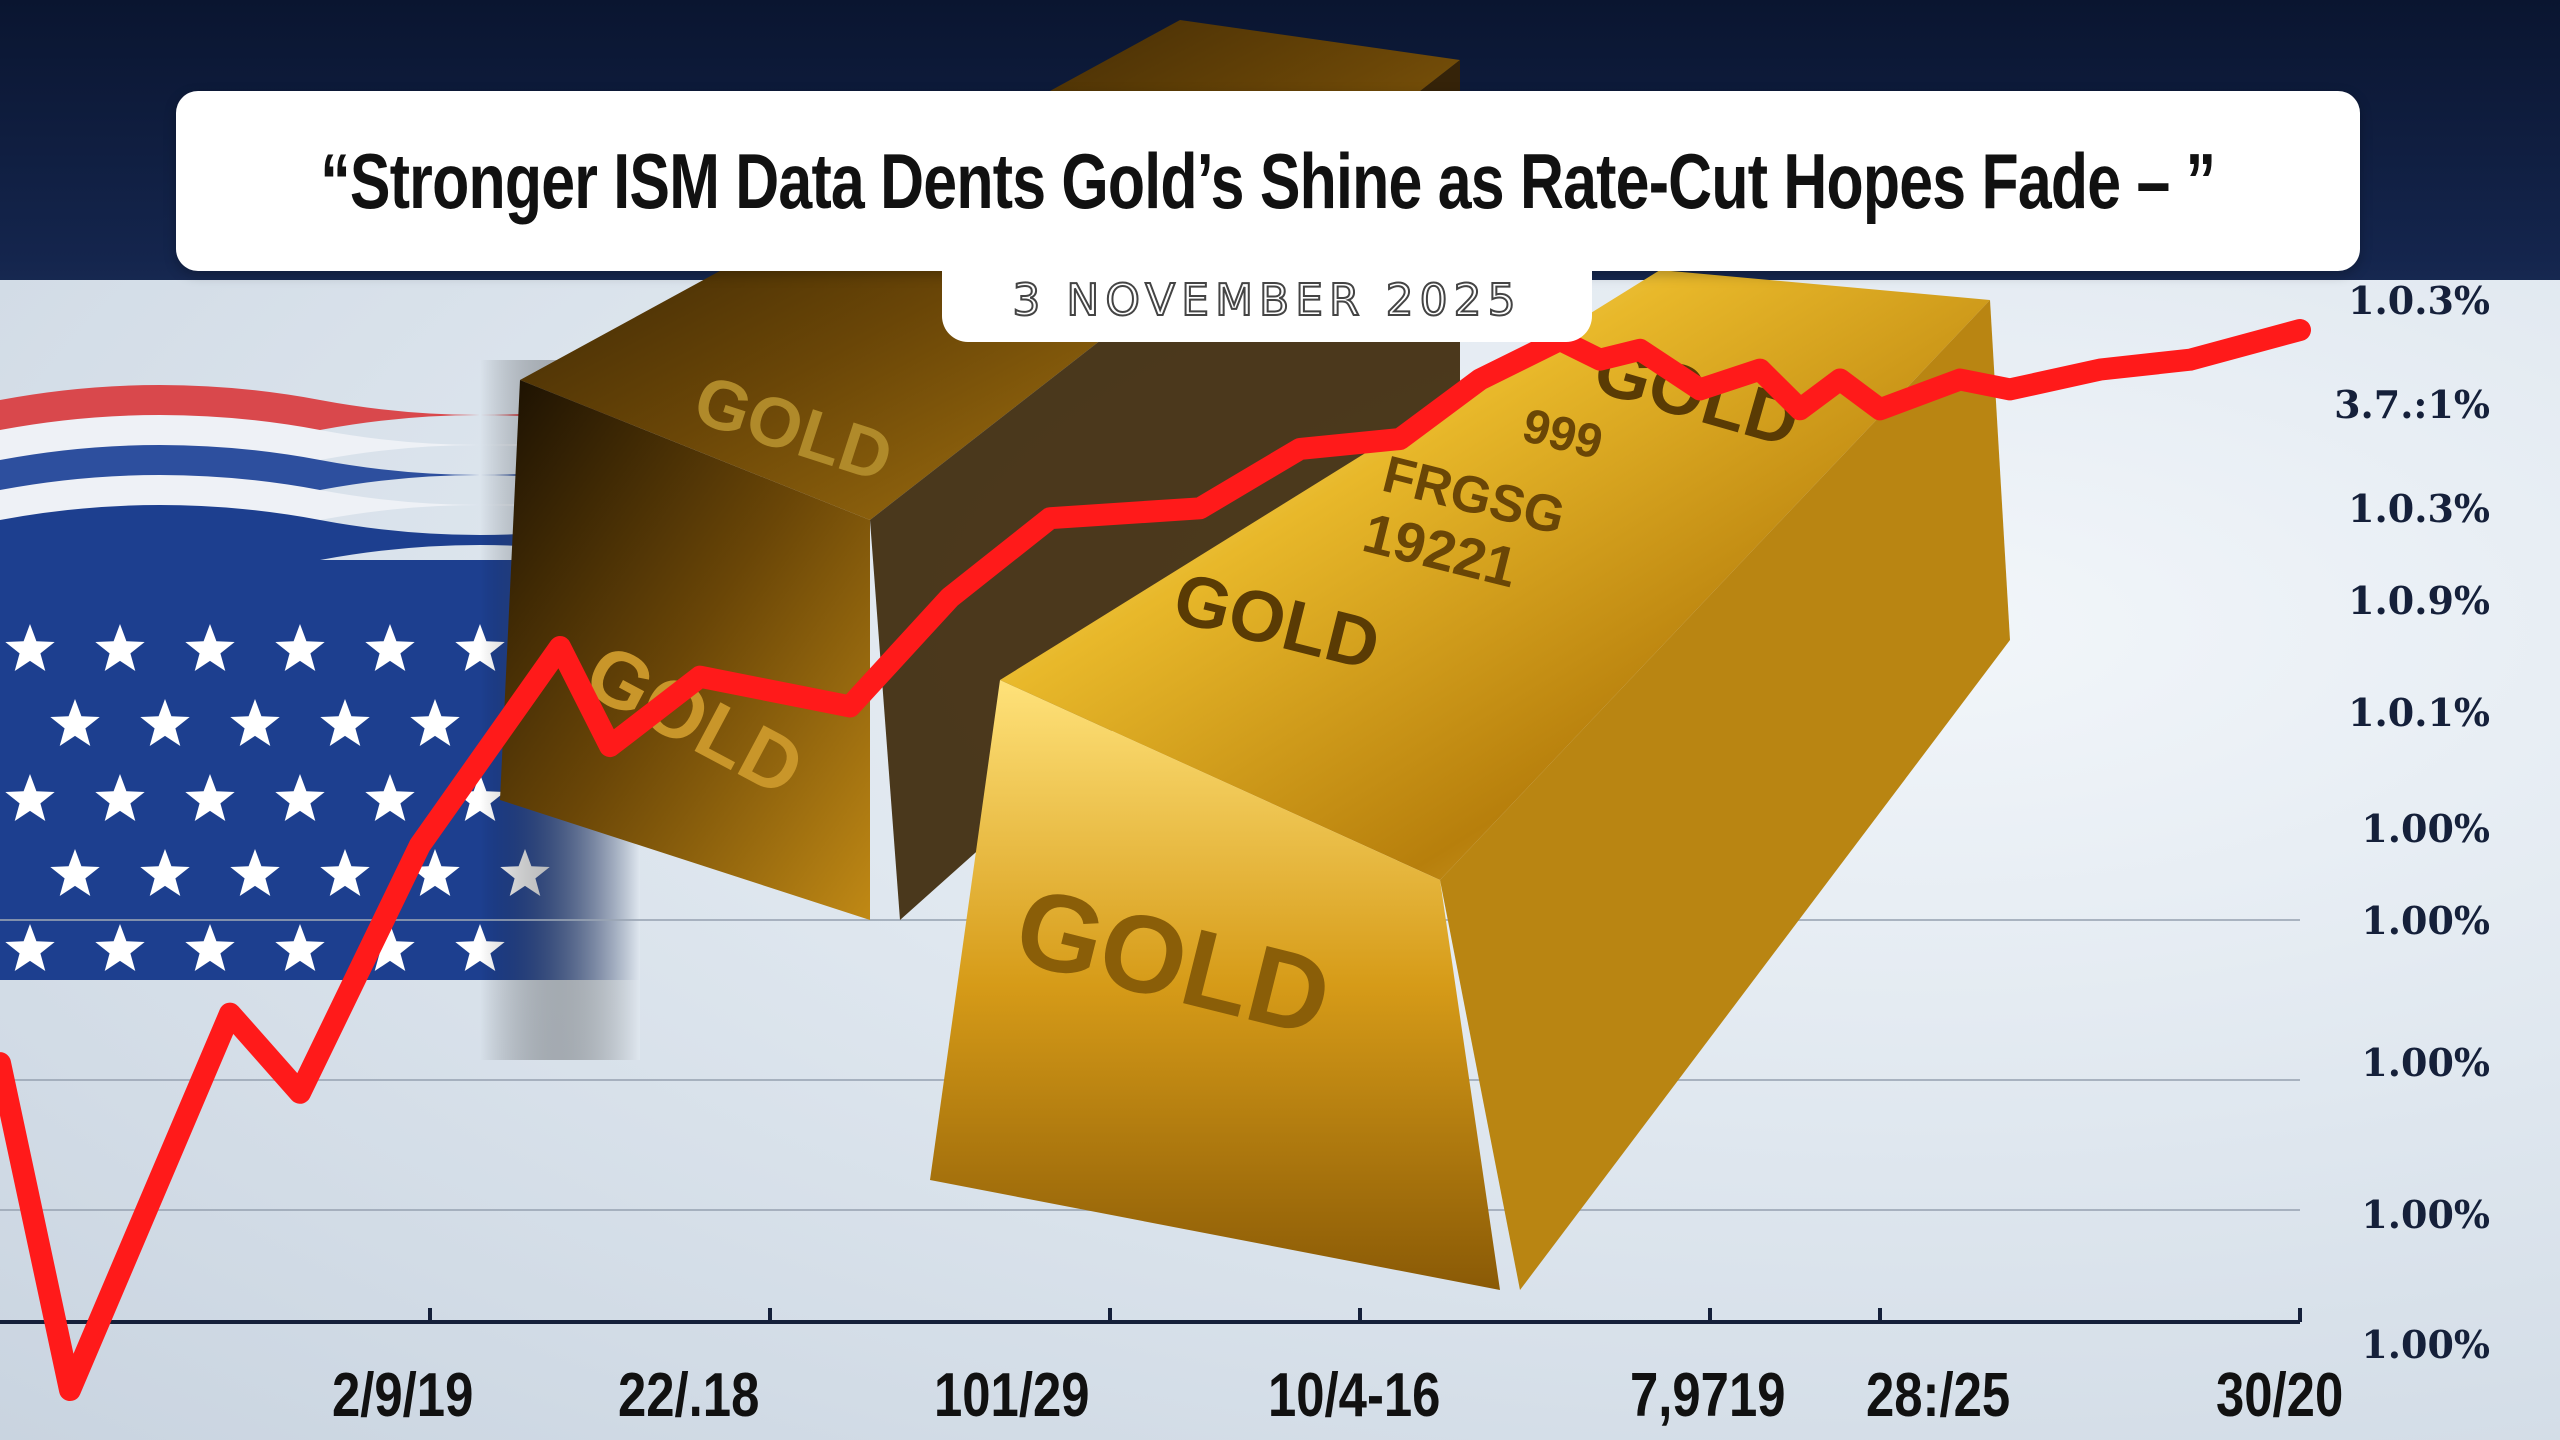 The image size is (2560, 1440). I want to click on y-axis-label: 1.0.9%, so click(2419, 600).